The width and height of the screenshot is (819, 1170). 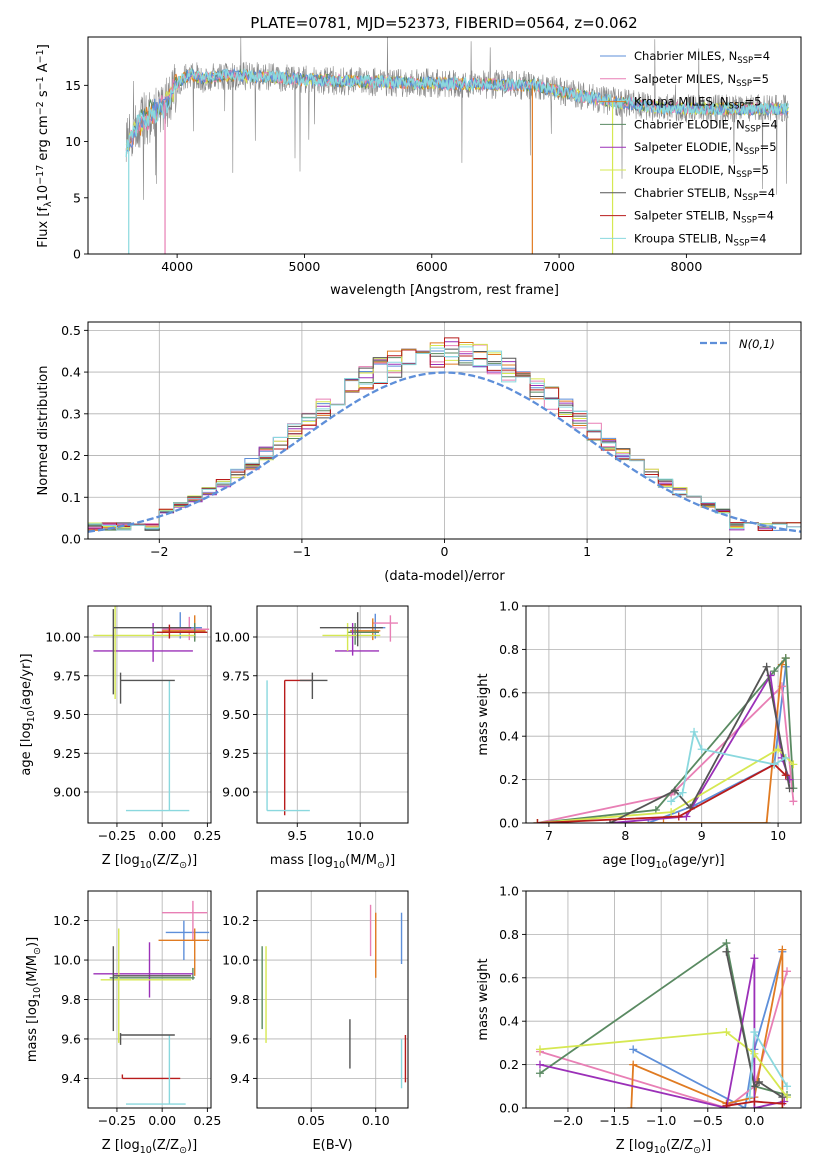 I want to click on y-tick-label: 5, so click(x=77, y=197).